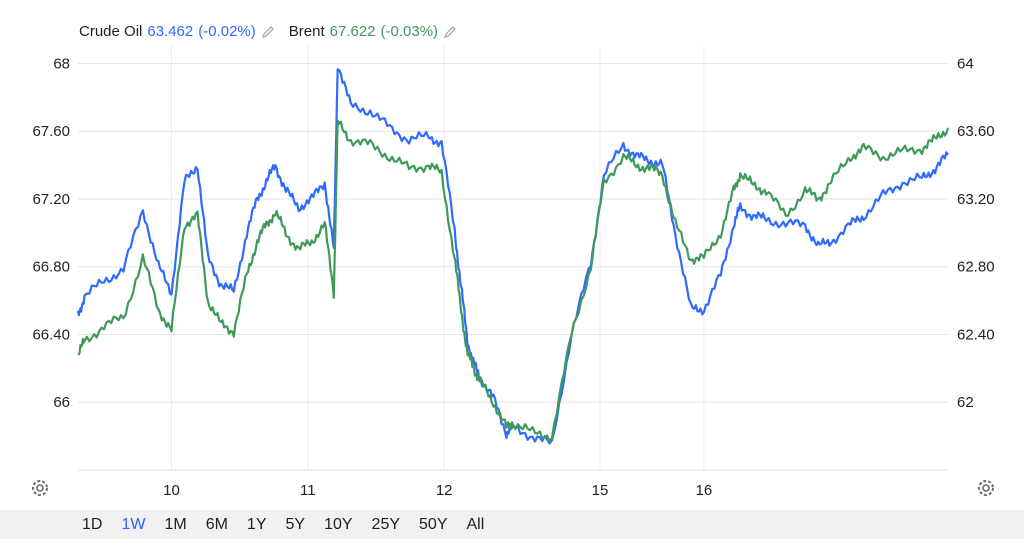 The height and width of the screenshot is (539, 1024). I want to click on left-tick-label: 68, so click(61, 63).